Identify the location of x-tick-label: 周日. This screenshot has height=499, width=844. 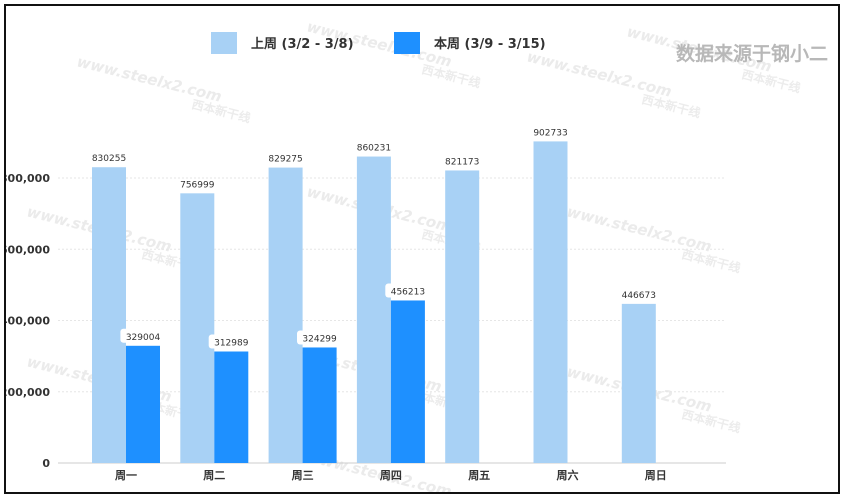
(656, 475).